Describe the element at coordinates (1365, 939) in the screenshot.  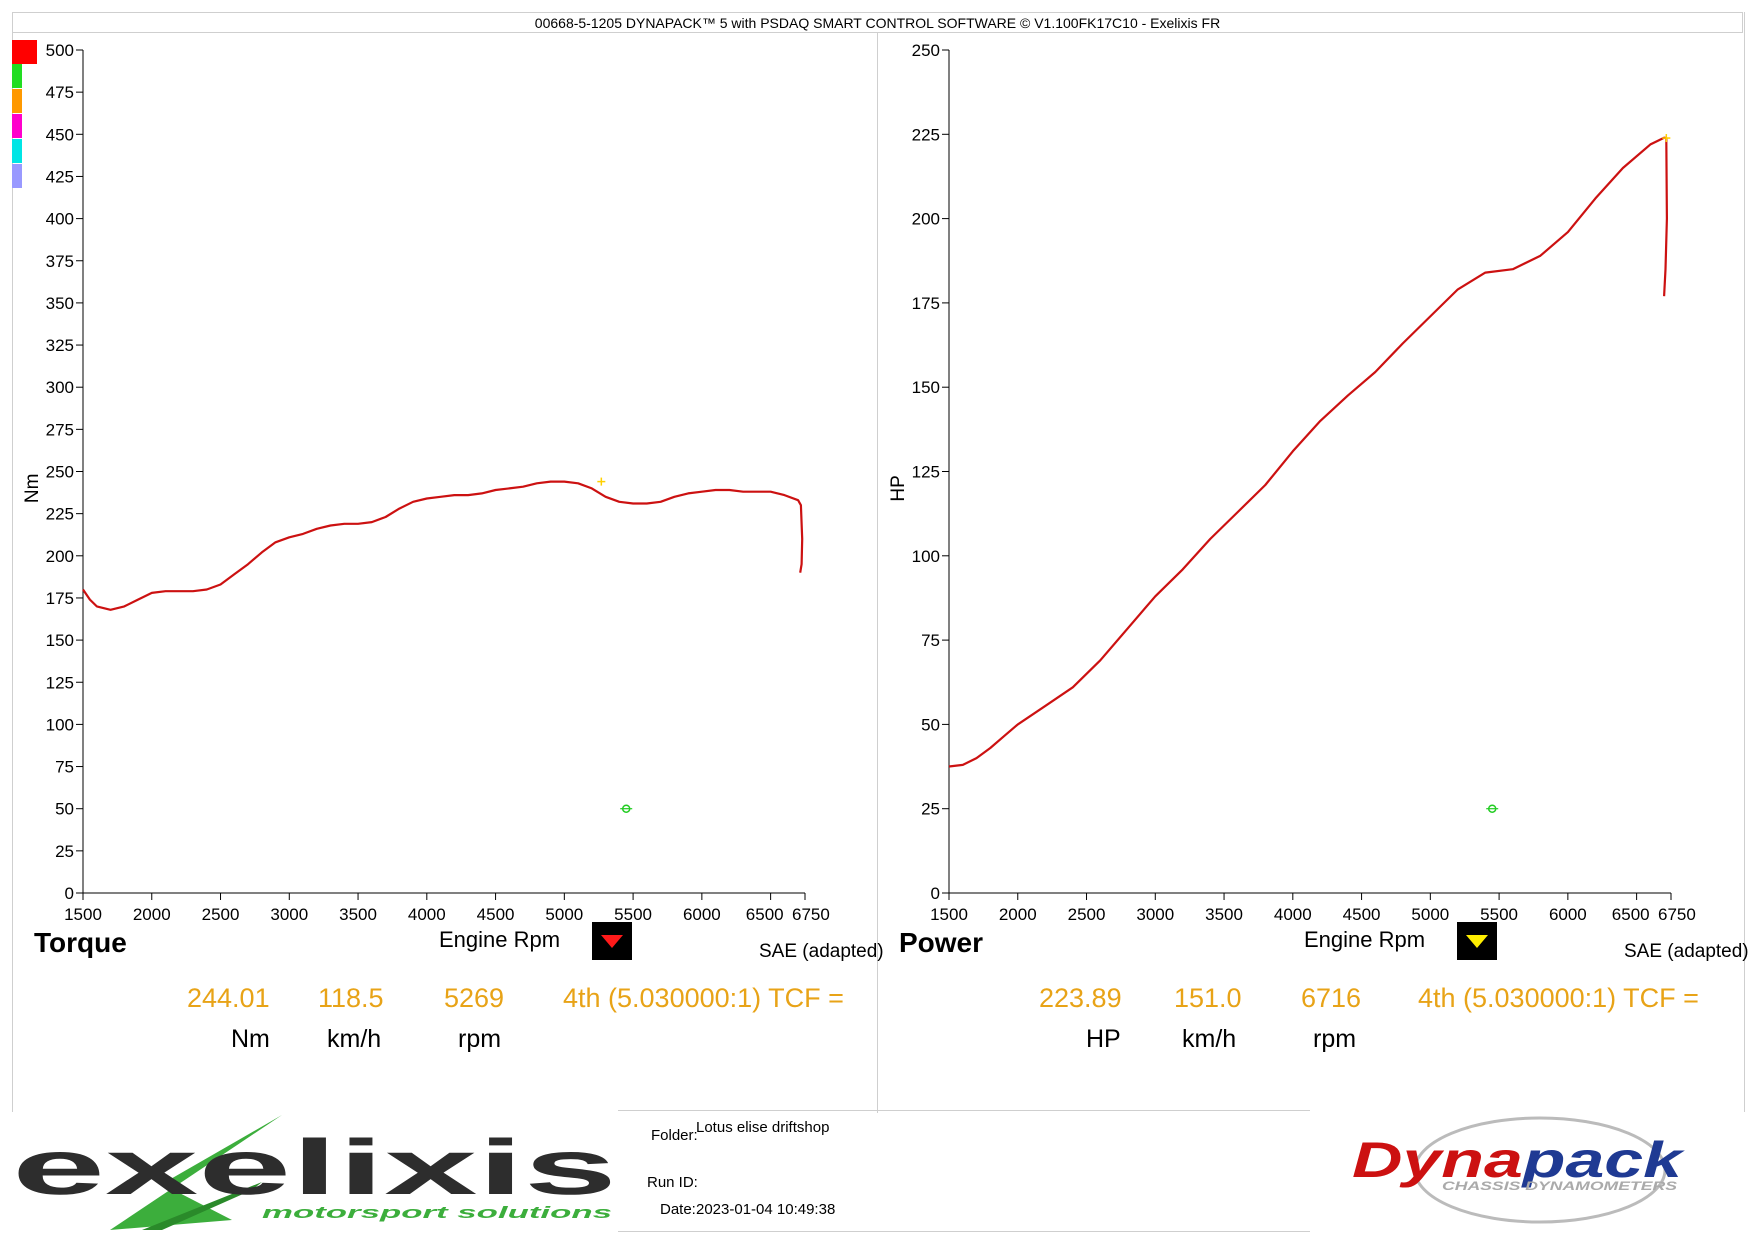
I see `power-xaxis-label: Engine Rpm` at that location.